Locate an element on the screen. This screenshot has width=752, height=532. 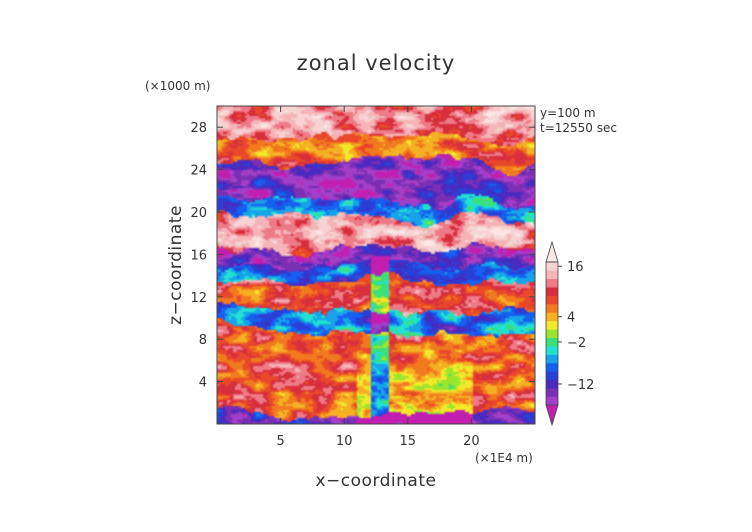
x-axis-label: x−coordinate is located at coordinates (376, 481).